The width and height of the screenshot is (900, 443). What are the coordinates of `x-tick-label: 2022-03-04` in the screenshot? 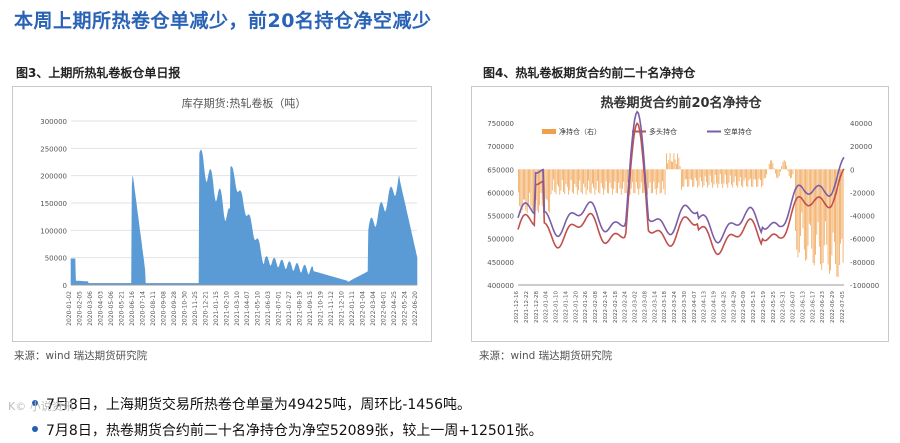 It's located at (373, 308).